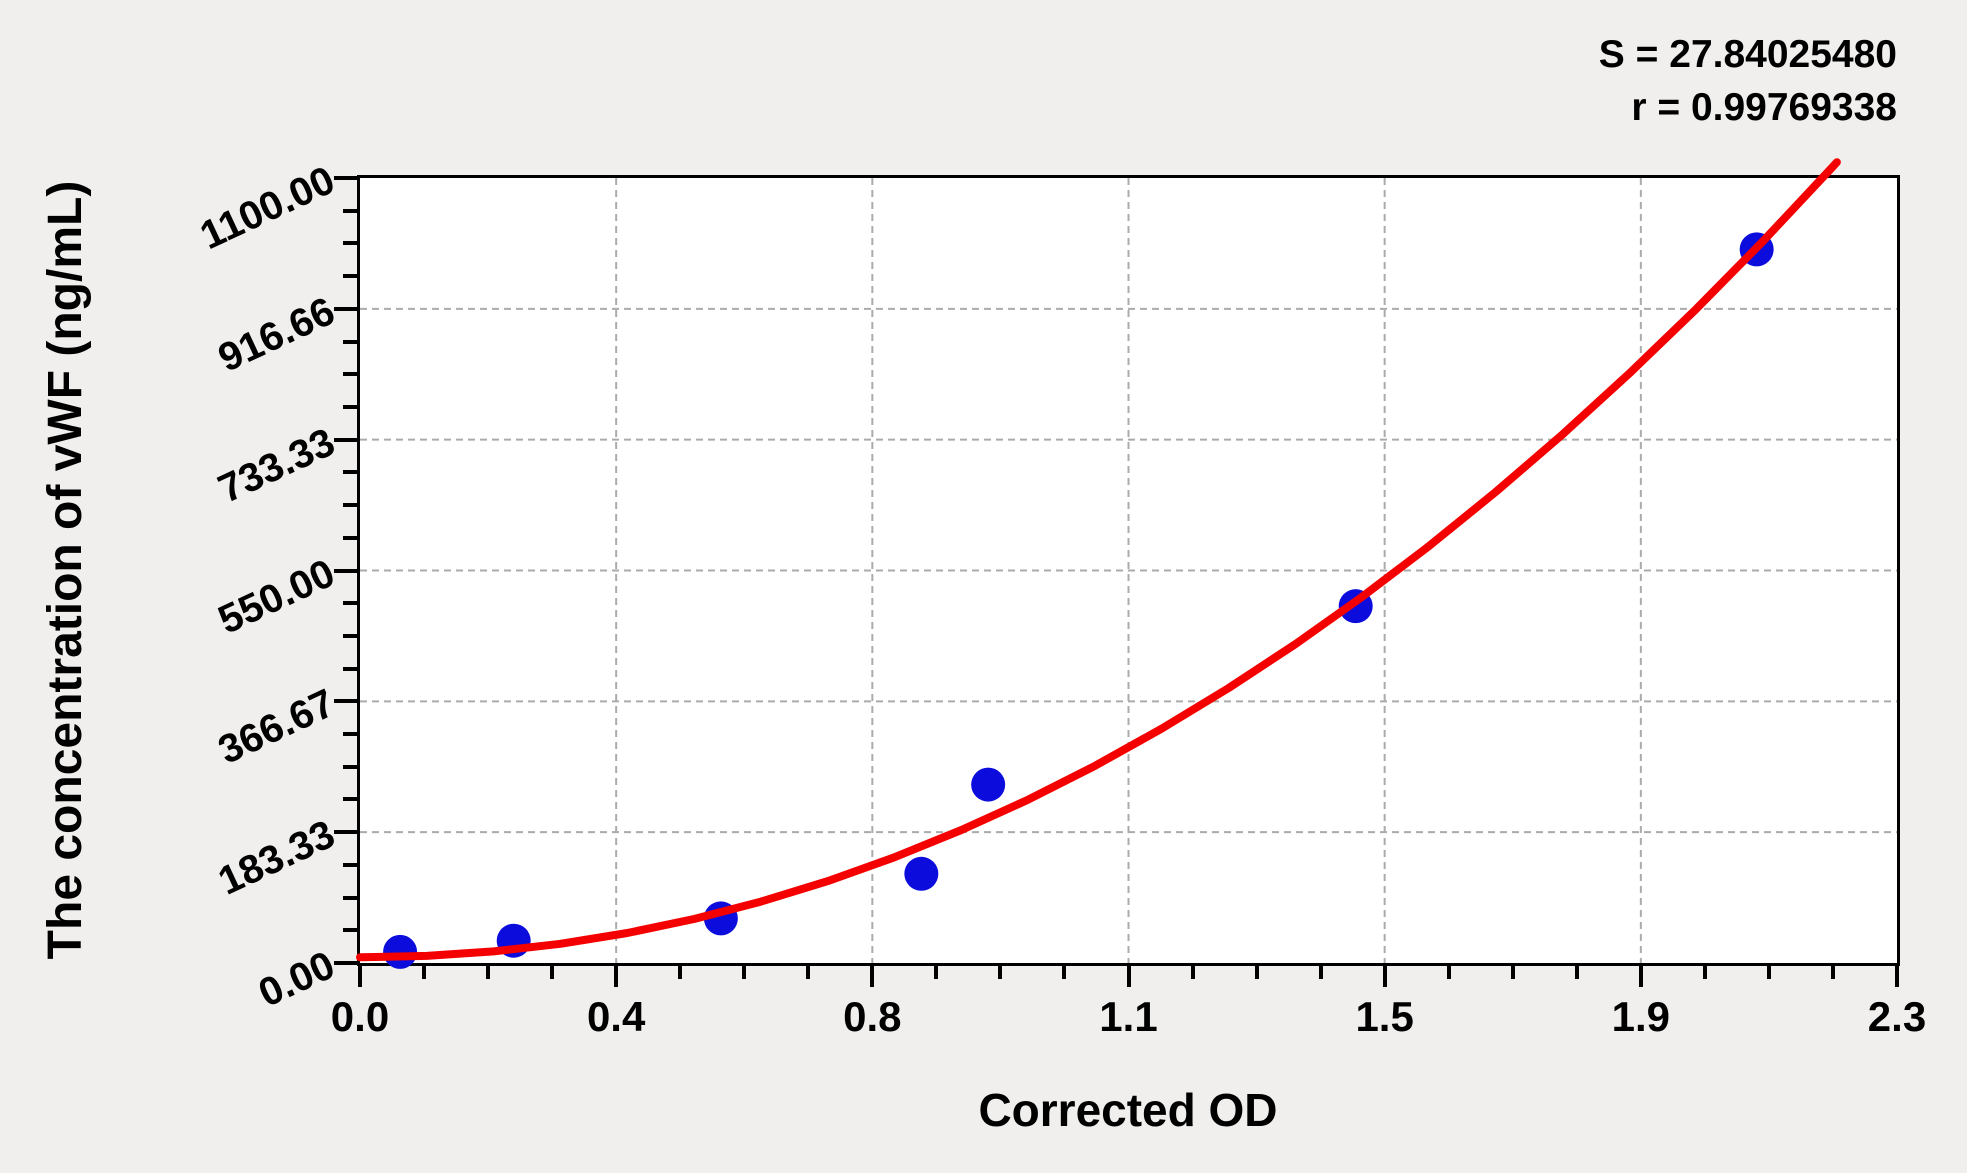 The height and width of the screenshot is (1173, 1967). What do you see at coordinates (1748, 81) in the screenshot?
I see `fit-statistics: S = 27.84025480 r = 0.99769338` at bounding box center [1748, 81].